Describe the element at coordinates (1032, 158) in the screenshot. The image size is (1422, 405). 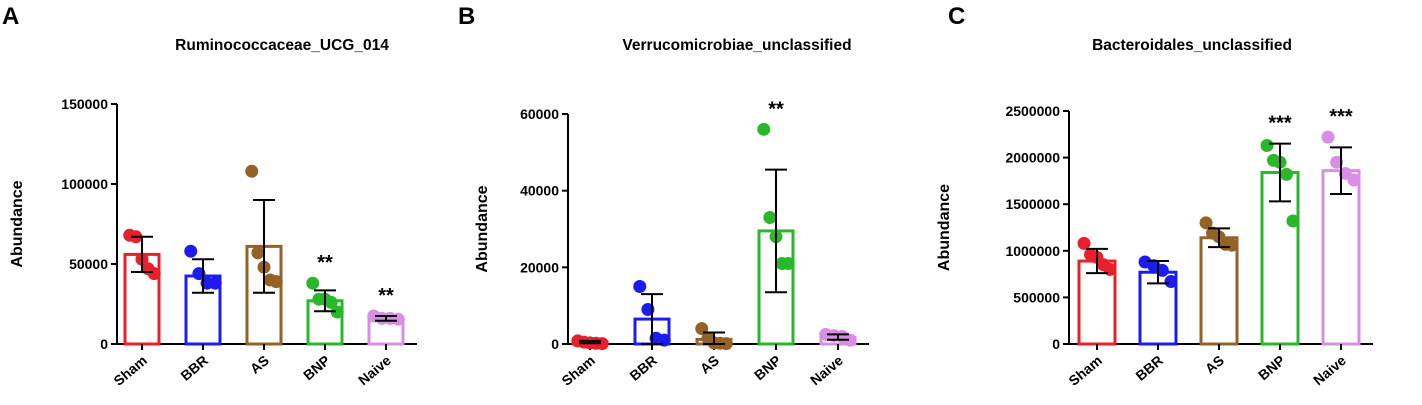
I see `y-tick-label: 2000000` at that location.